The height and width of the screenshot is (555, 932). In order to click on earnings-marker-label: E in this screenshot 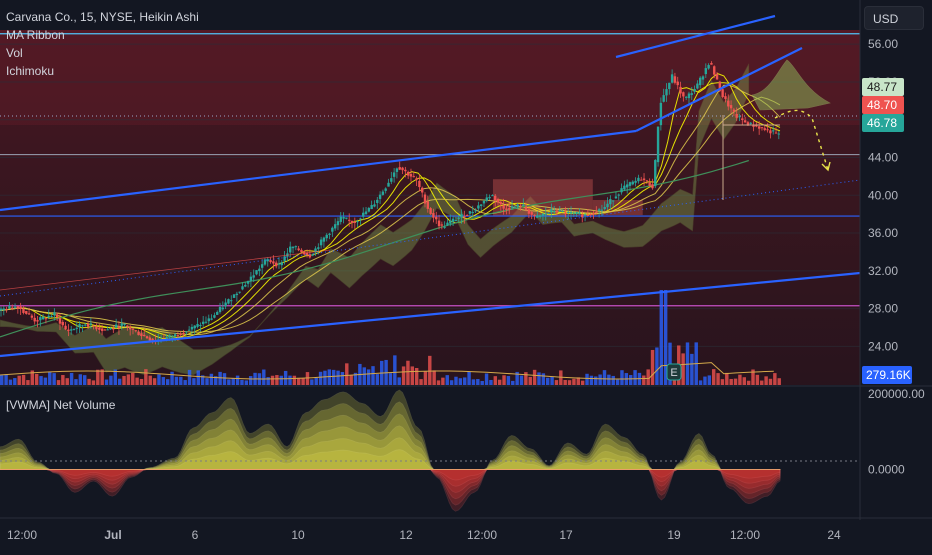, I will do `click(673, 373)`.